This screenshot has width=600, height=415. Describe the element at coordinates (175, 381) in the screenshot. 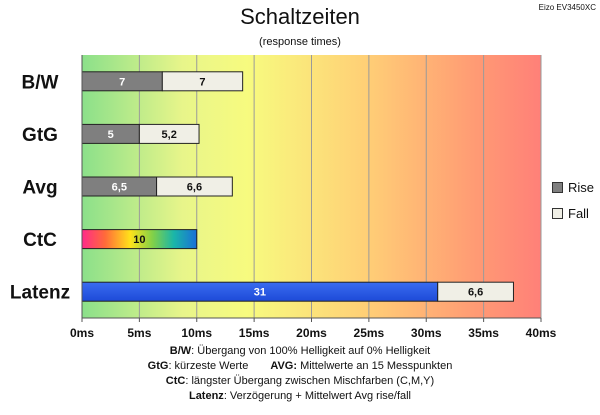

I see `note-key-ctc: CtC` at that location.